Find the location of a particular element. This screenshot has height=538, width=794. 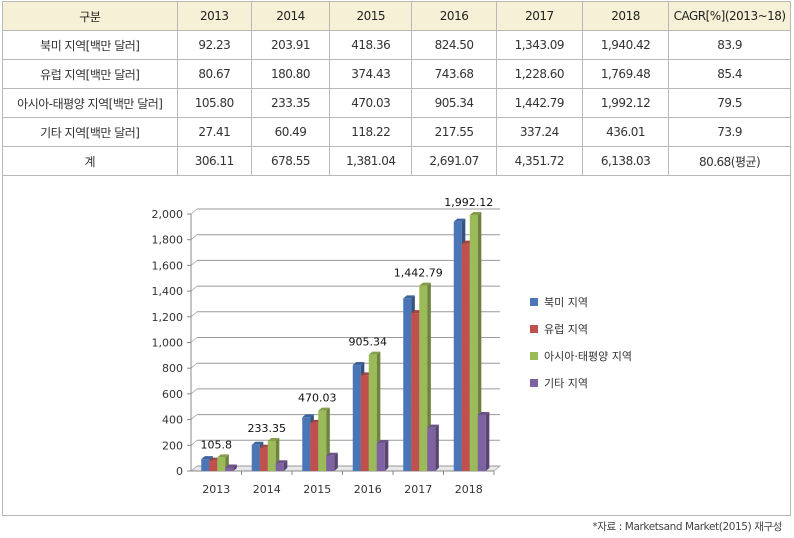

table-cell: 105.80 is located at coordinates (214, 103).